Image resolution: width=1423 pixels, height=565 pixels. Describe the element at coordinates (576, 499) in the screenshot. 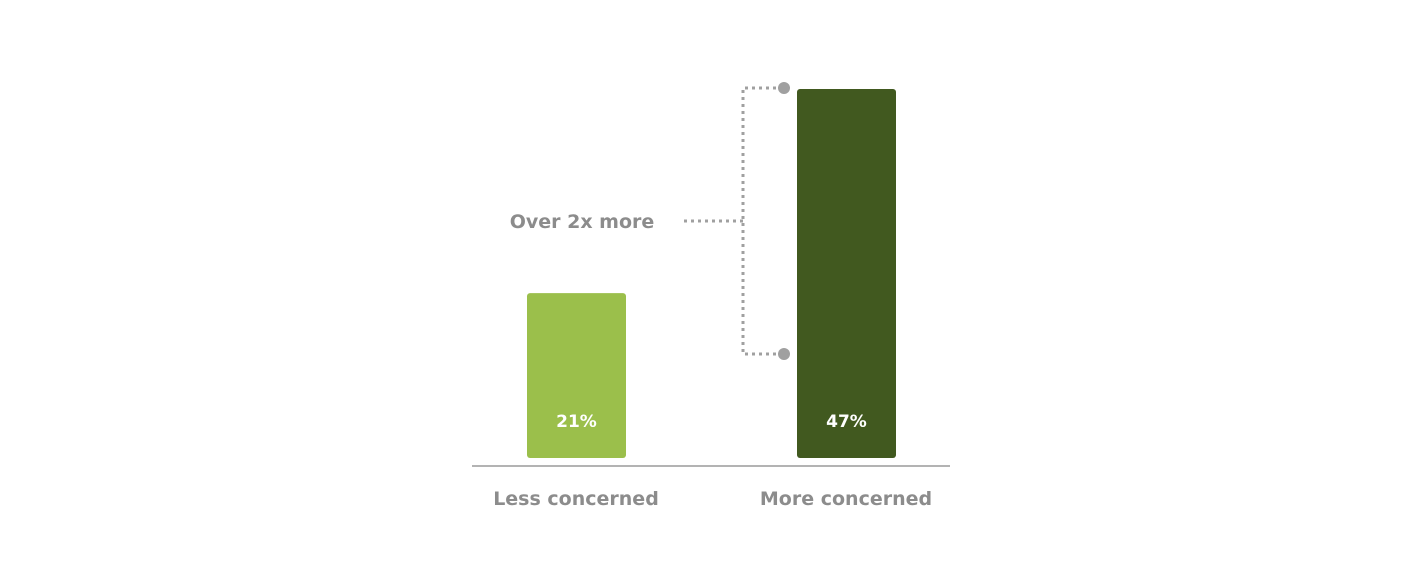

I see `x-tick-label-less-concerned: Less concerned` at that location.